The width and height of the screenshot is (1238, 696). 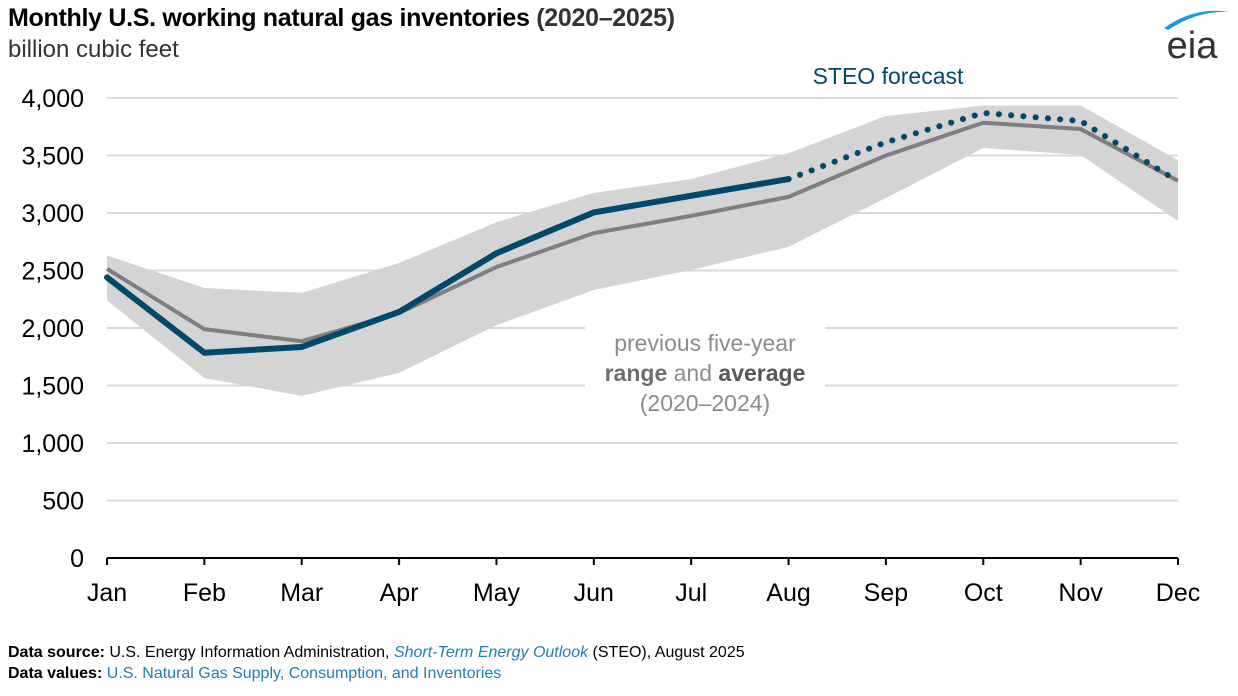 I want to click on y-tick-label: 1,500, so click(x=52, y=387).